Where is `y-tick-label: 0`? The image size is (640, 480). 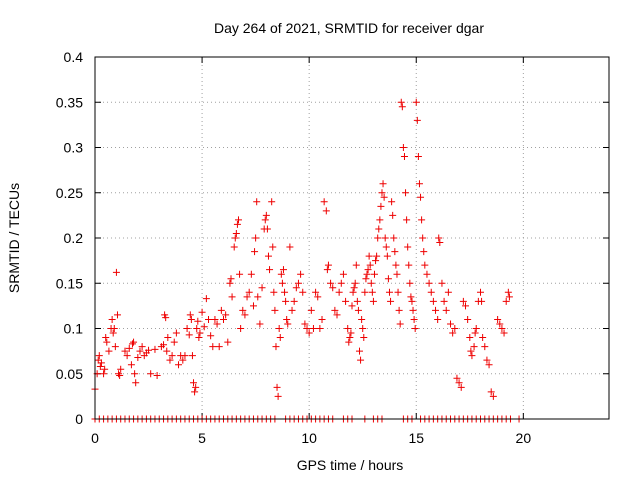 y-tick-label: 0 is located at coordinates (79, 419).